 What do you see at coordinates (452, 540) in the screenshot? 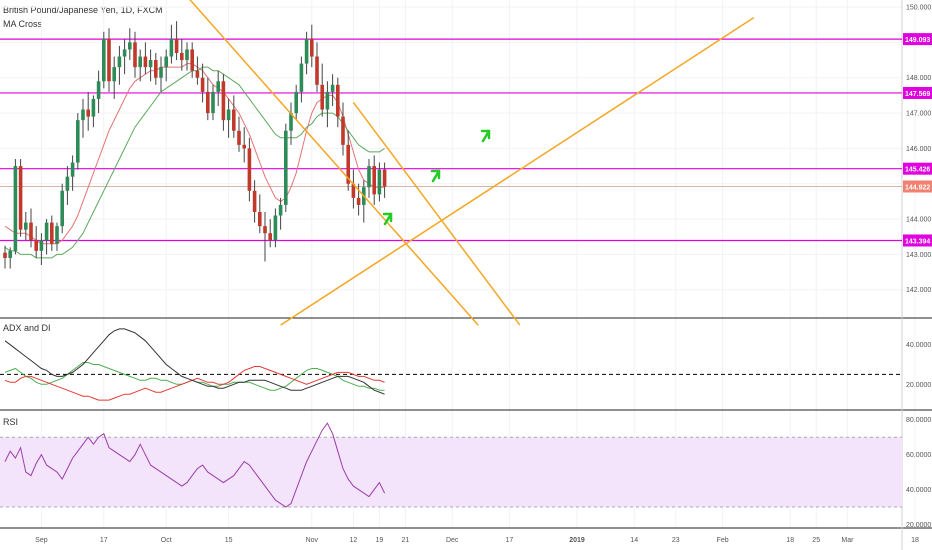
I see `time-tick-8: Dec` at bounding box center [452, 540].